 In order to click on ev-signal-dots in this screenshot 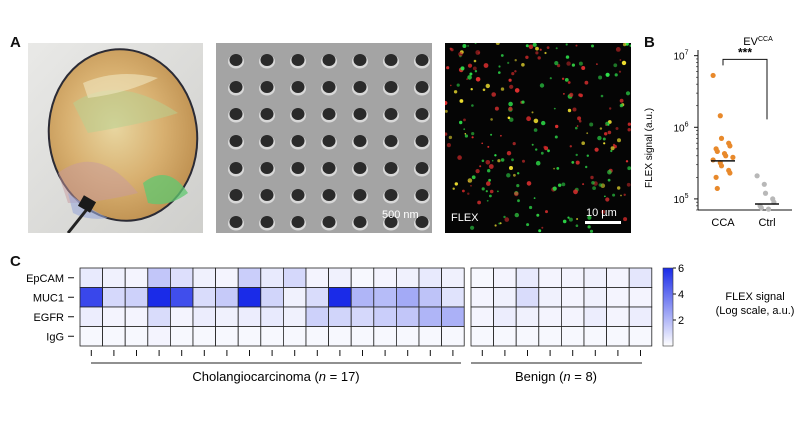, I will do `click(538, 138)`.